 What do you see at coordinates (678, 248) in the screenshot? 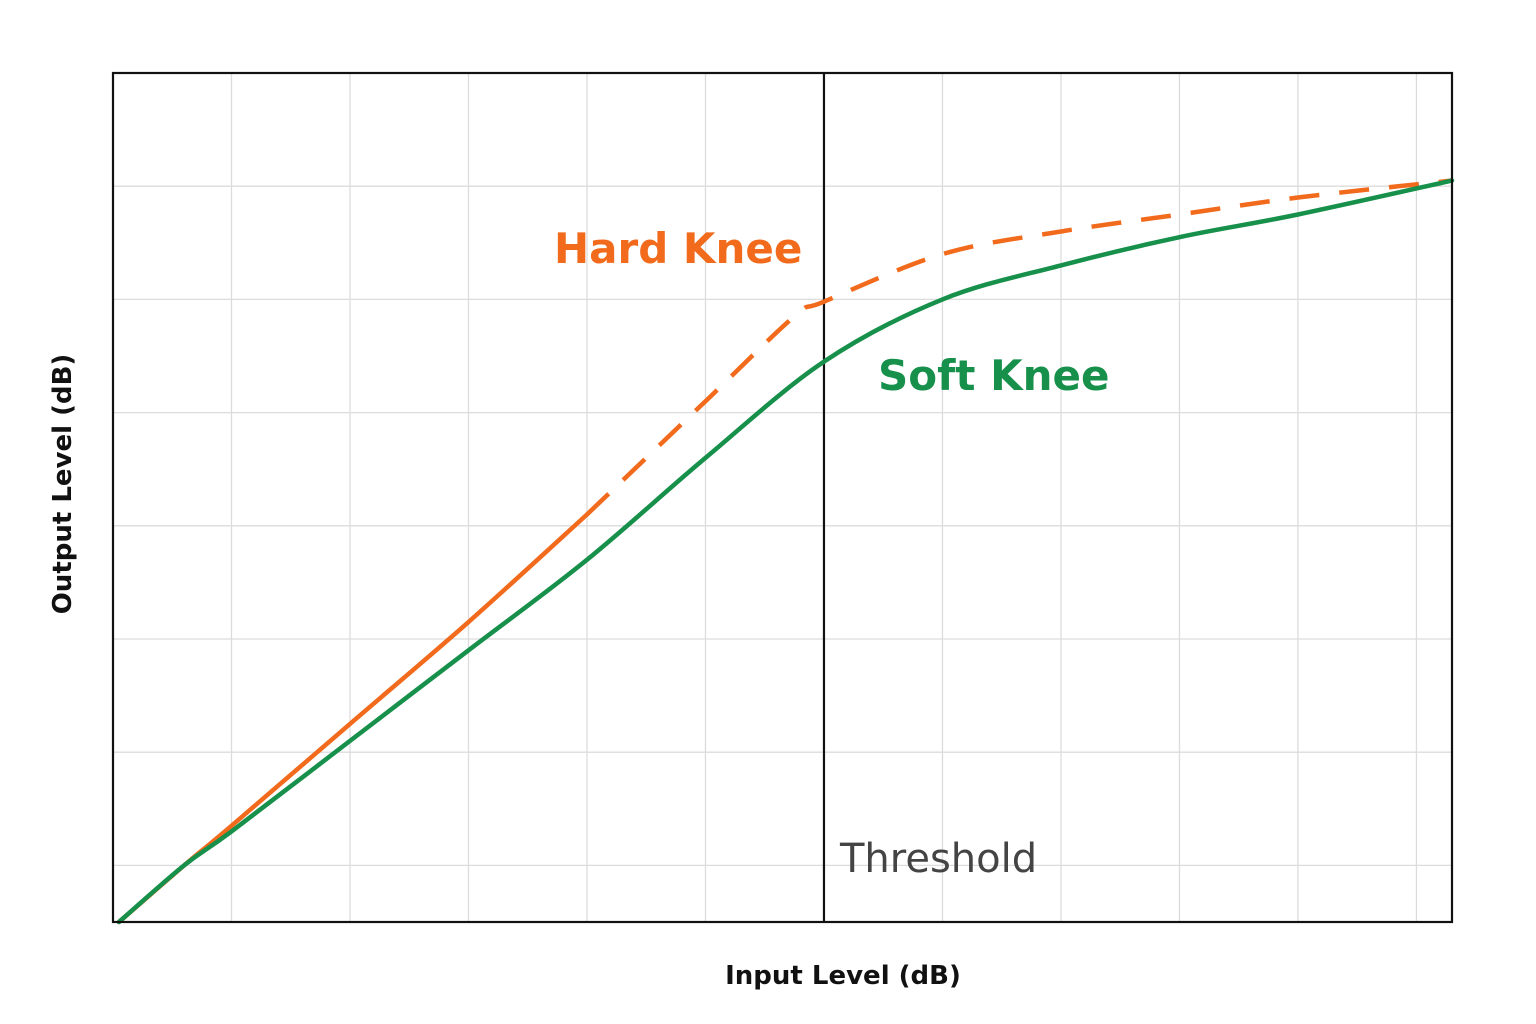
I see `hard-knee-label: Hard Knee` at bounding box center [678, 248].